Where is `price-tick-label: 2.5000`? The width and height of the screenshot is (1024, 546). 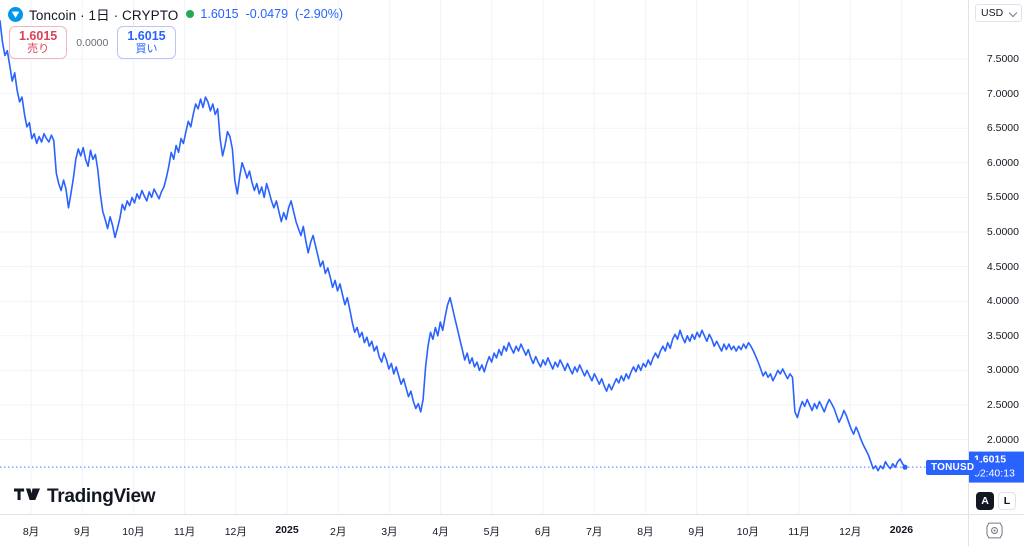 price-tick-label: 2.5000 is located at coordinates (1002, 405).